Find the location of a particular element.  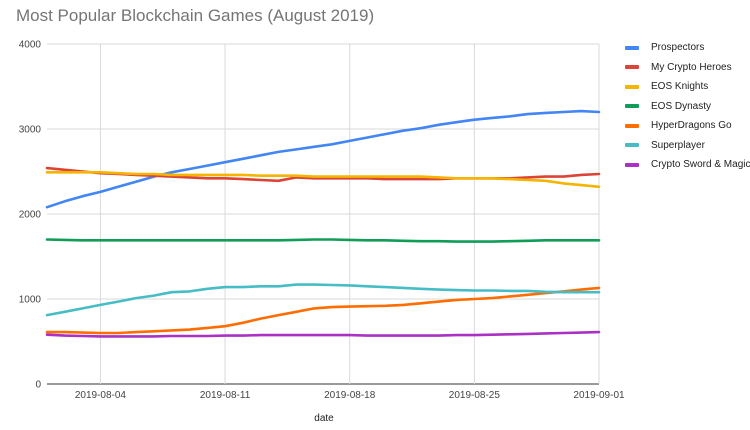

legend-label: My Crypto Heroes is located at coordinates (691, 67).